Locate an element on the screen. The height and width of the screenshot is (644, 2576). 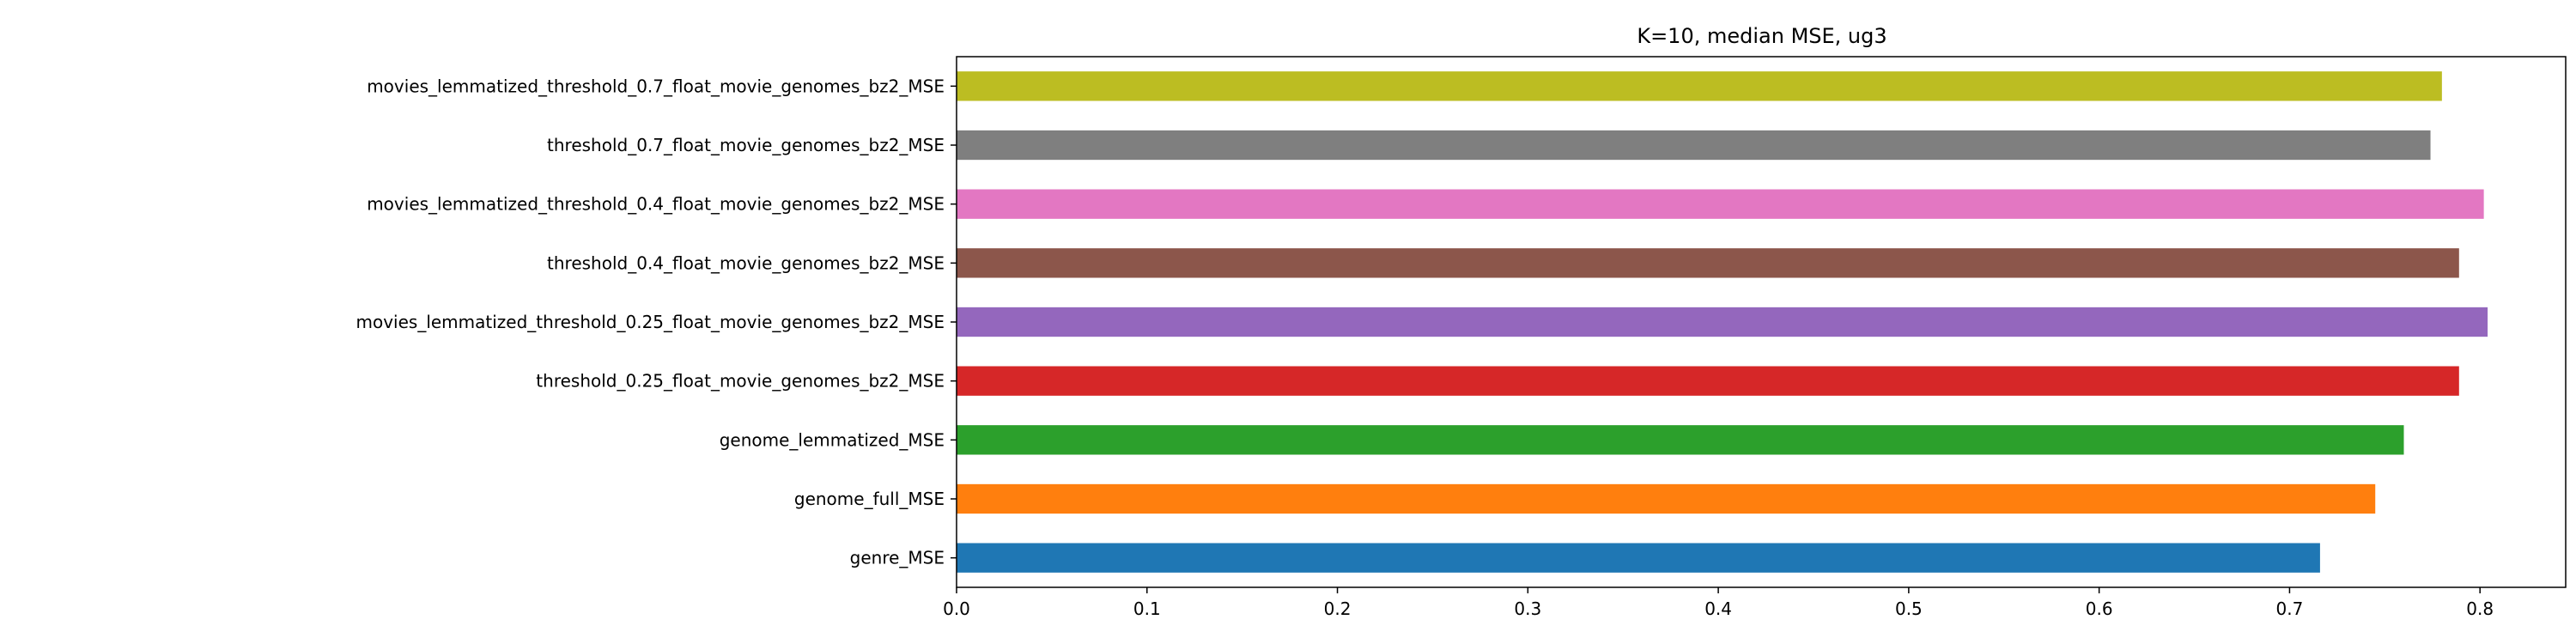
x-axis-ticks: 0.0 0.1 0.2 0.3 0.4 0.5 0.6 0.7 0.8 is located at coordinates (1718, 603).